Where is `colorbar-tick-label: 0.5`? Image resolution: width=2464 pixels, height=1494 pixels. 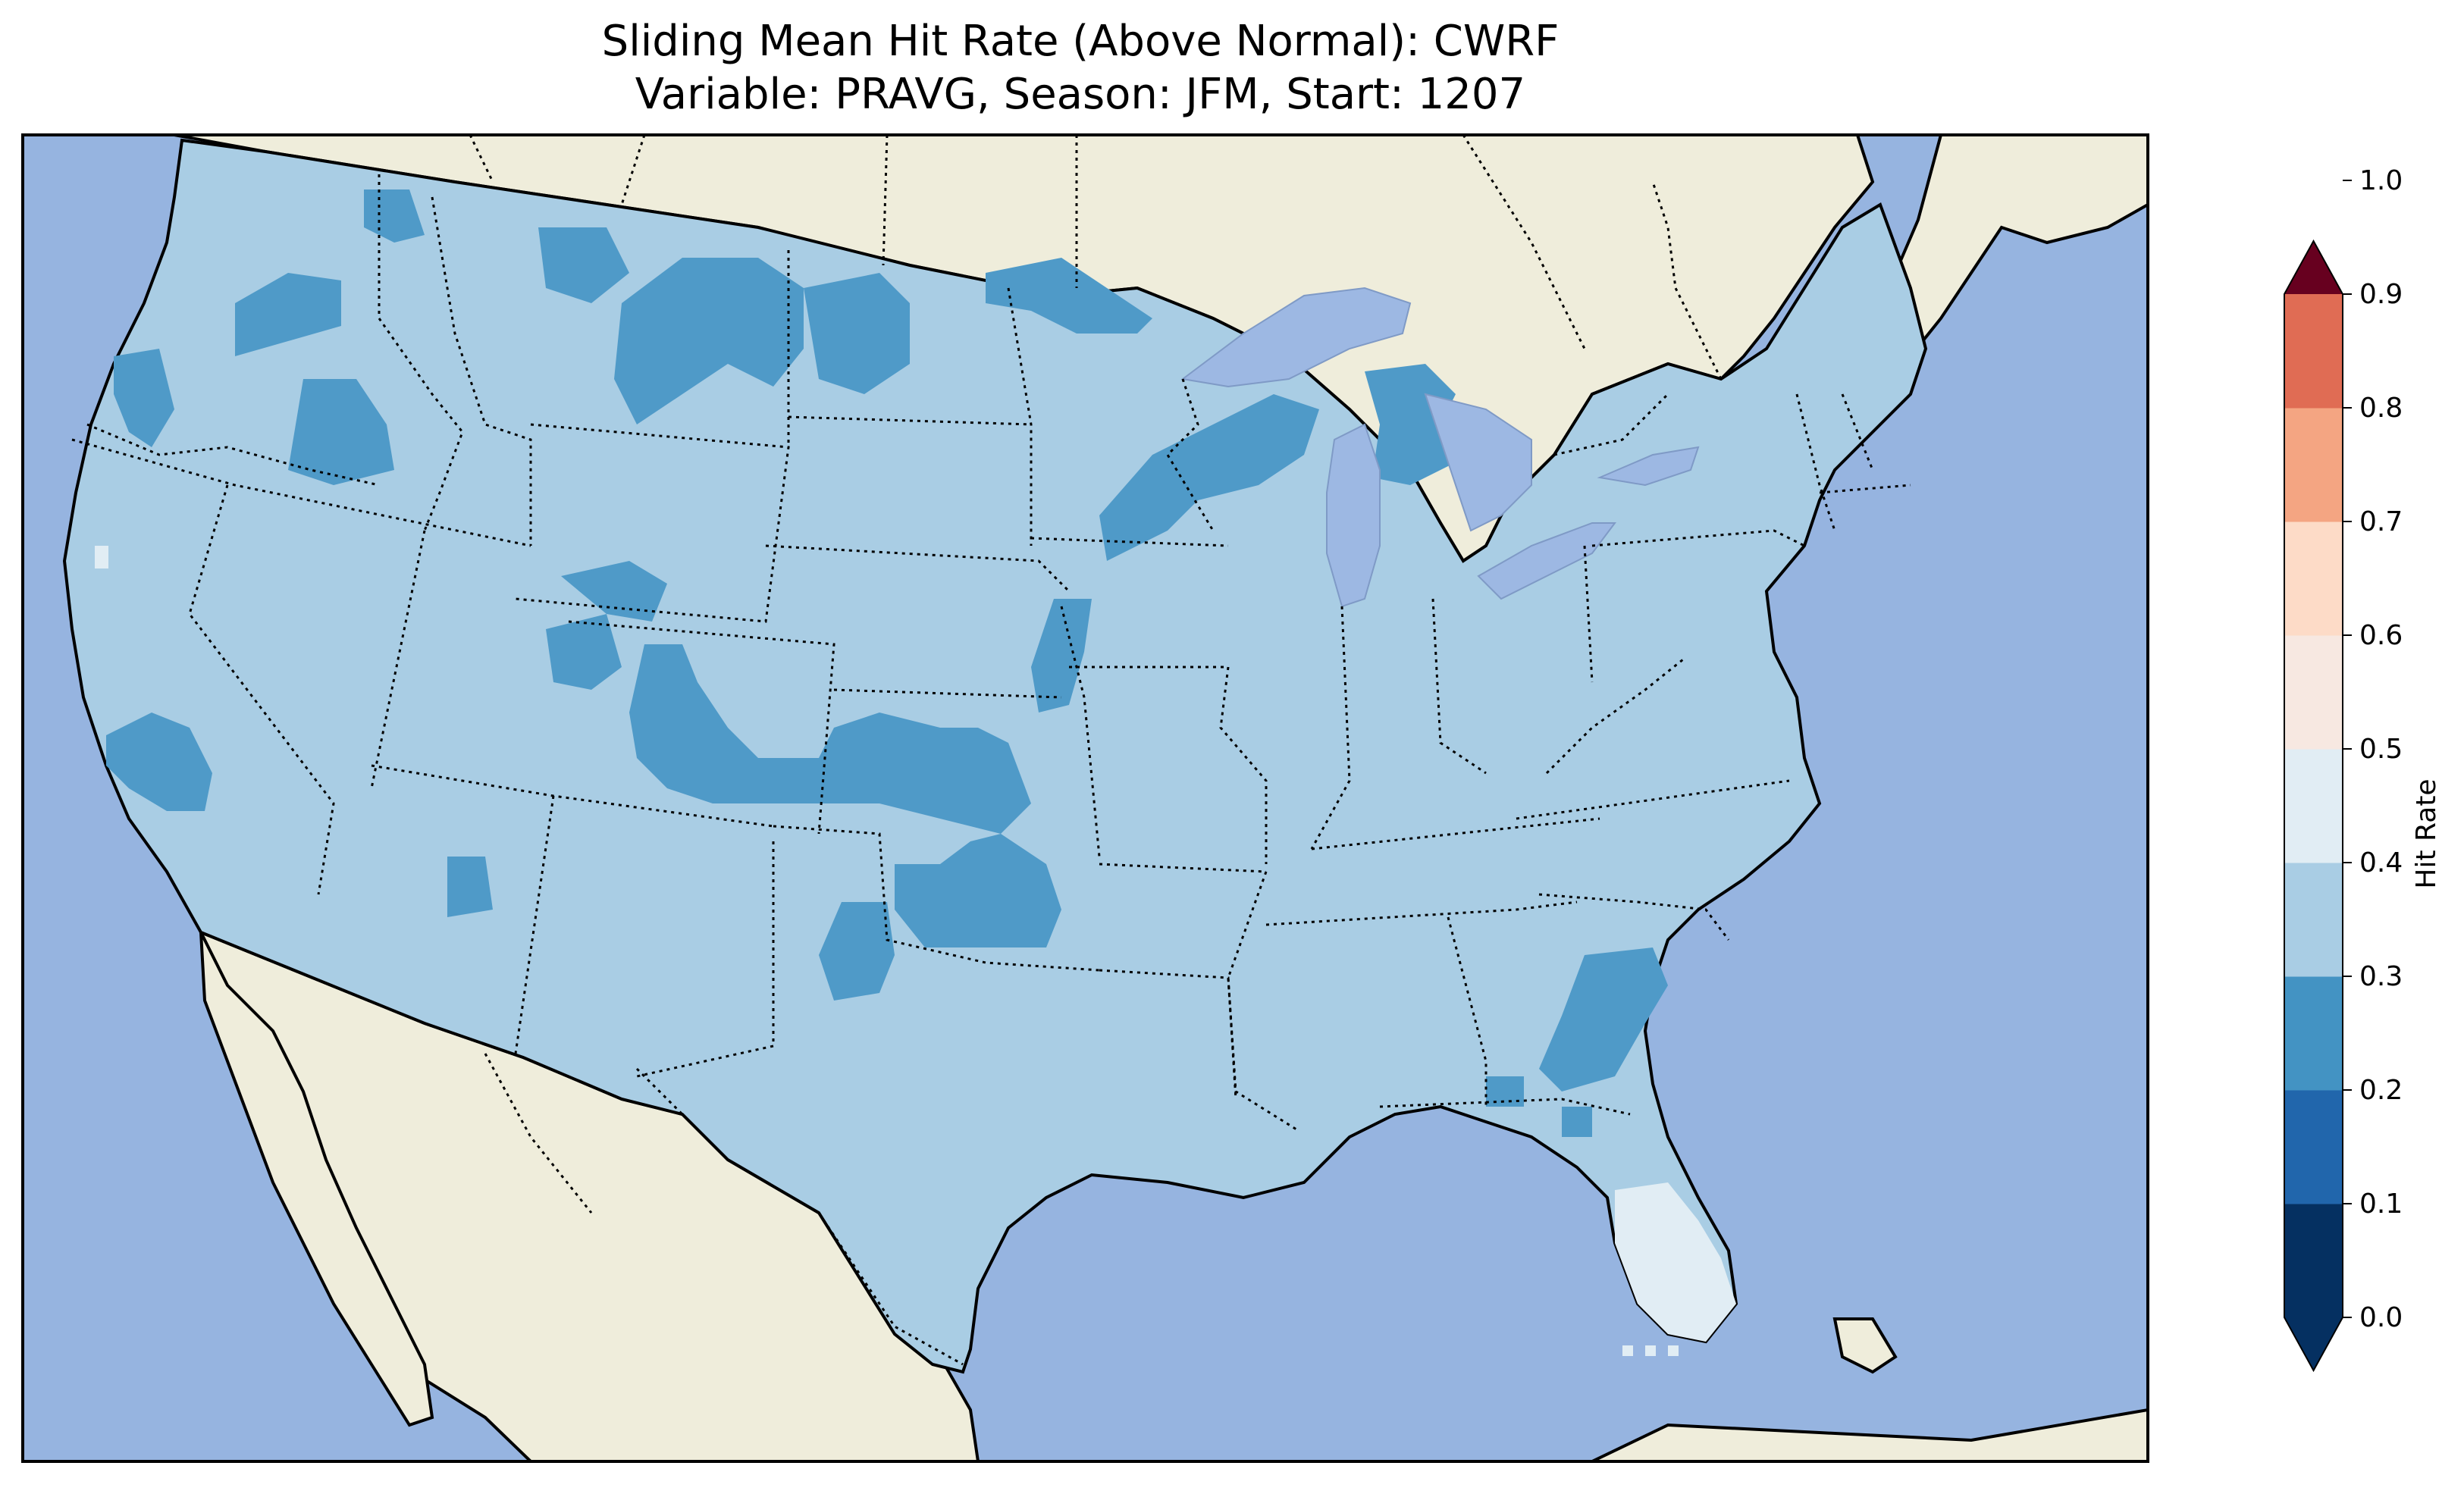
colorbar-tick-label: 0.5 is located at coordinates (2381, 749).